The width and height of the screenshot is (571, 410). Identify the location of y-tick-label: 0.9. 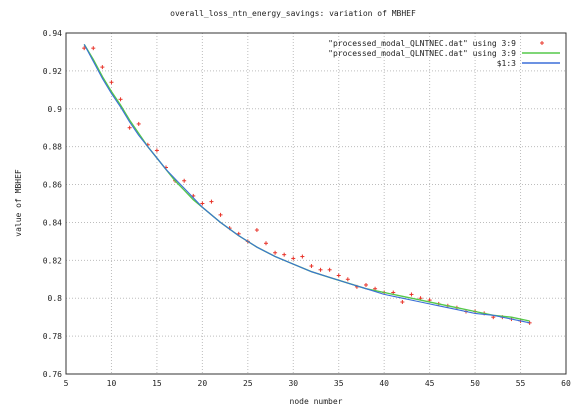
(55, 109).